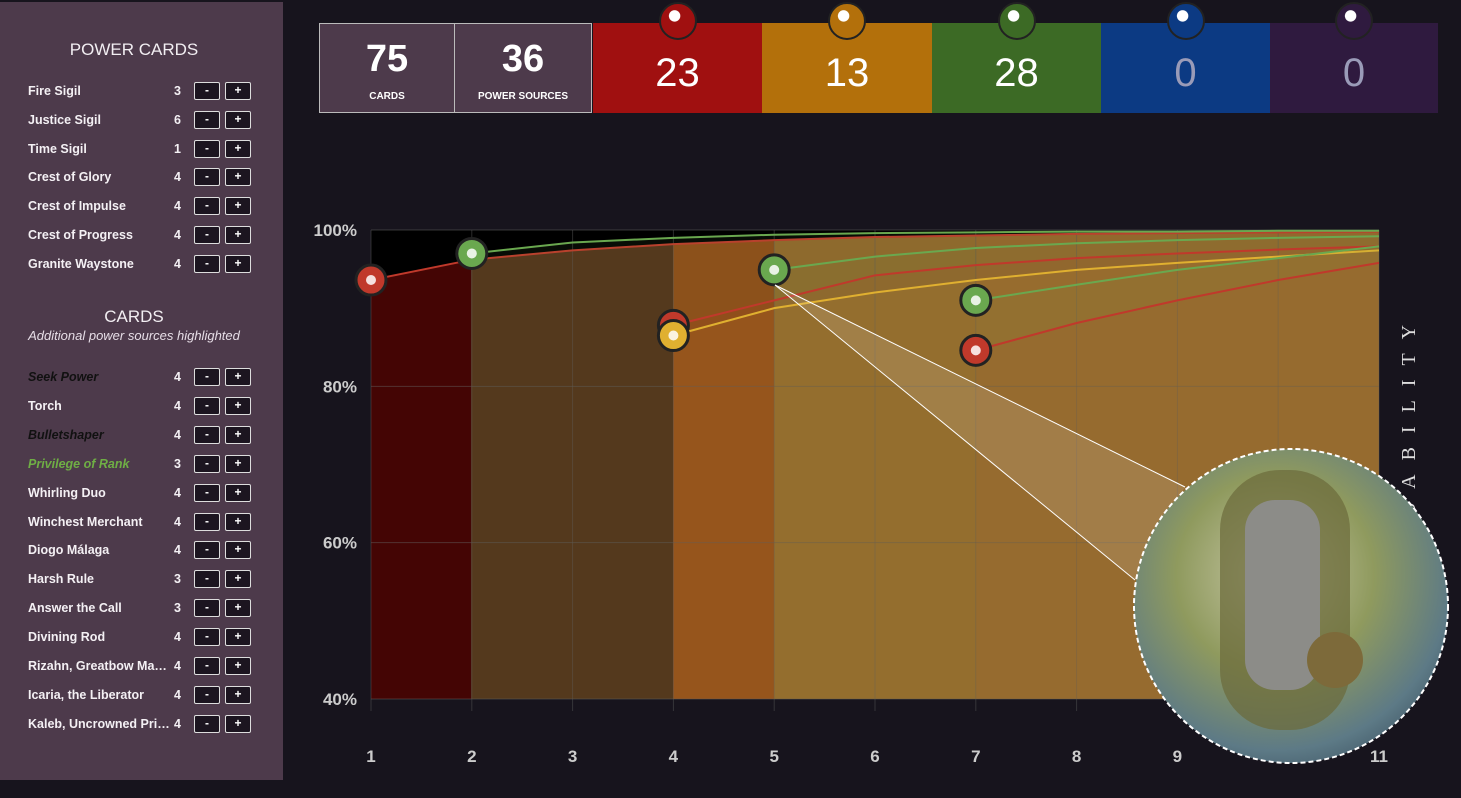 The image size is (1461, 798). What do you see at coordinates (340, 699) in the screenshot?
I see `y-tick-label: 40%` at bounding box center [340, 699].